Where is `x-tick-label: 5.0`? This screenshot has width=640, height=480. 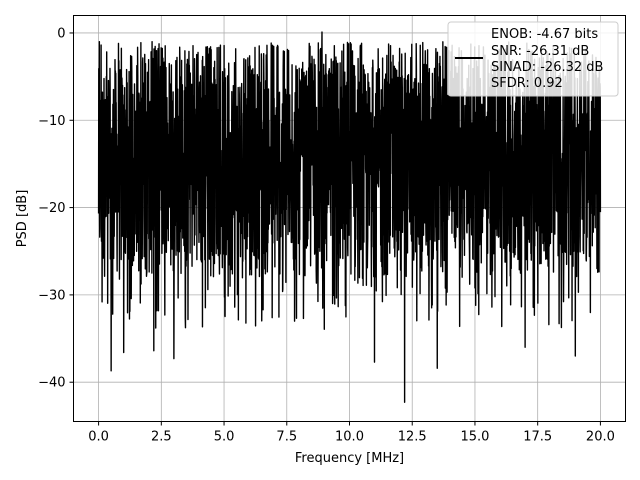
x-tick-label: 5.0 is located at coordinates (224, 437).